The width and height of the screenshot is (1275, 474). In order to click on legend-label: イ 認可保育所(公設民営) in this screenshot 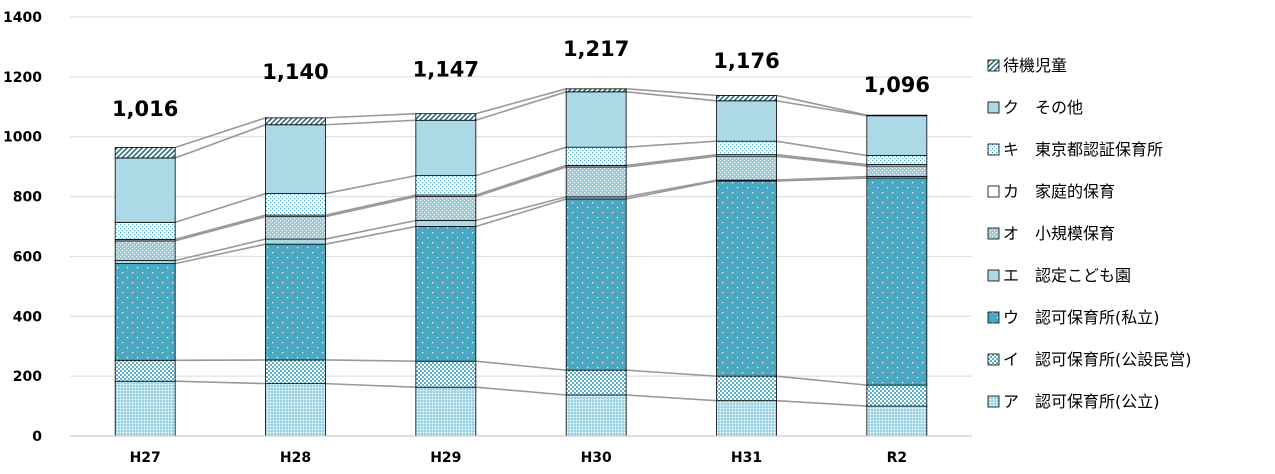, I will do `click(1097, 359)`.